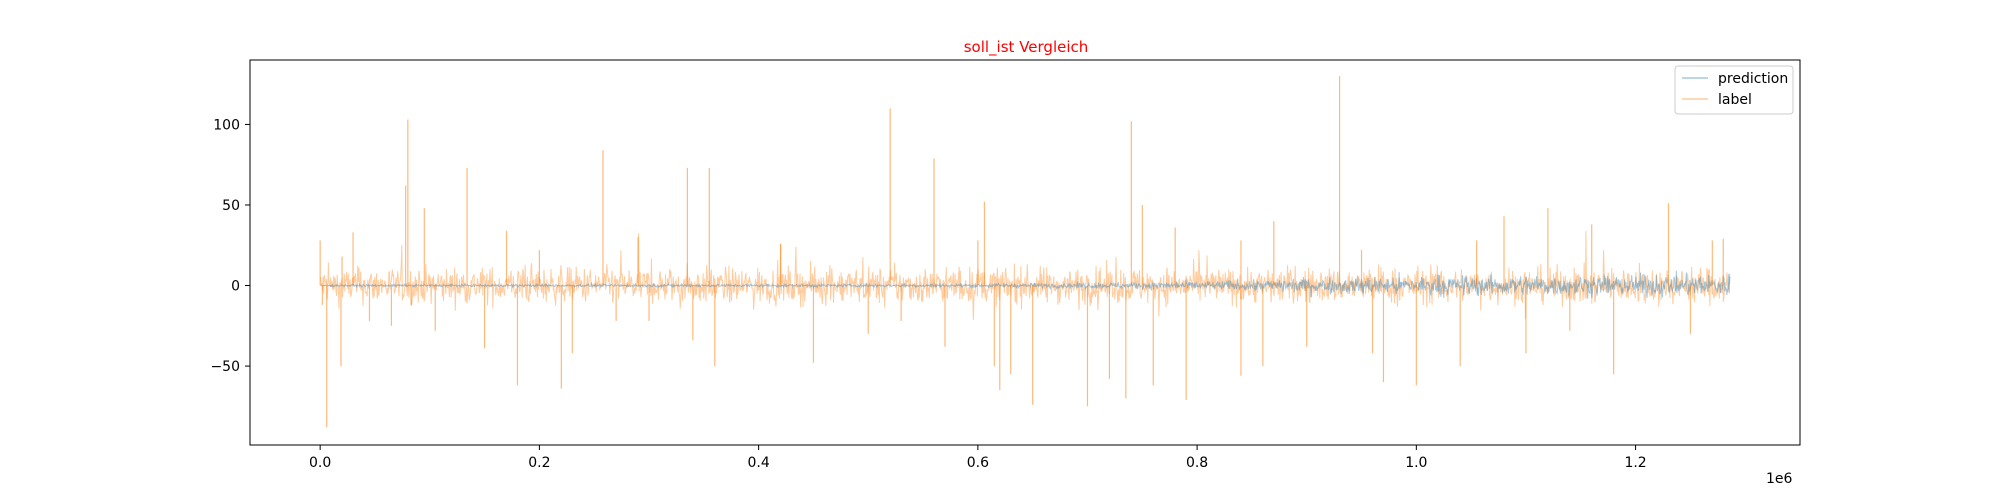 This screenshot has height=504, width=2000. I want to click on legend-label-label: label, so click(1735, 100).